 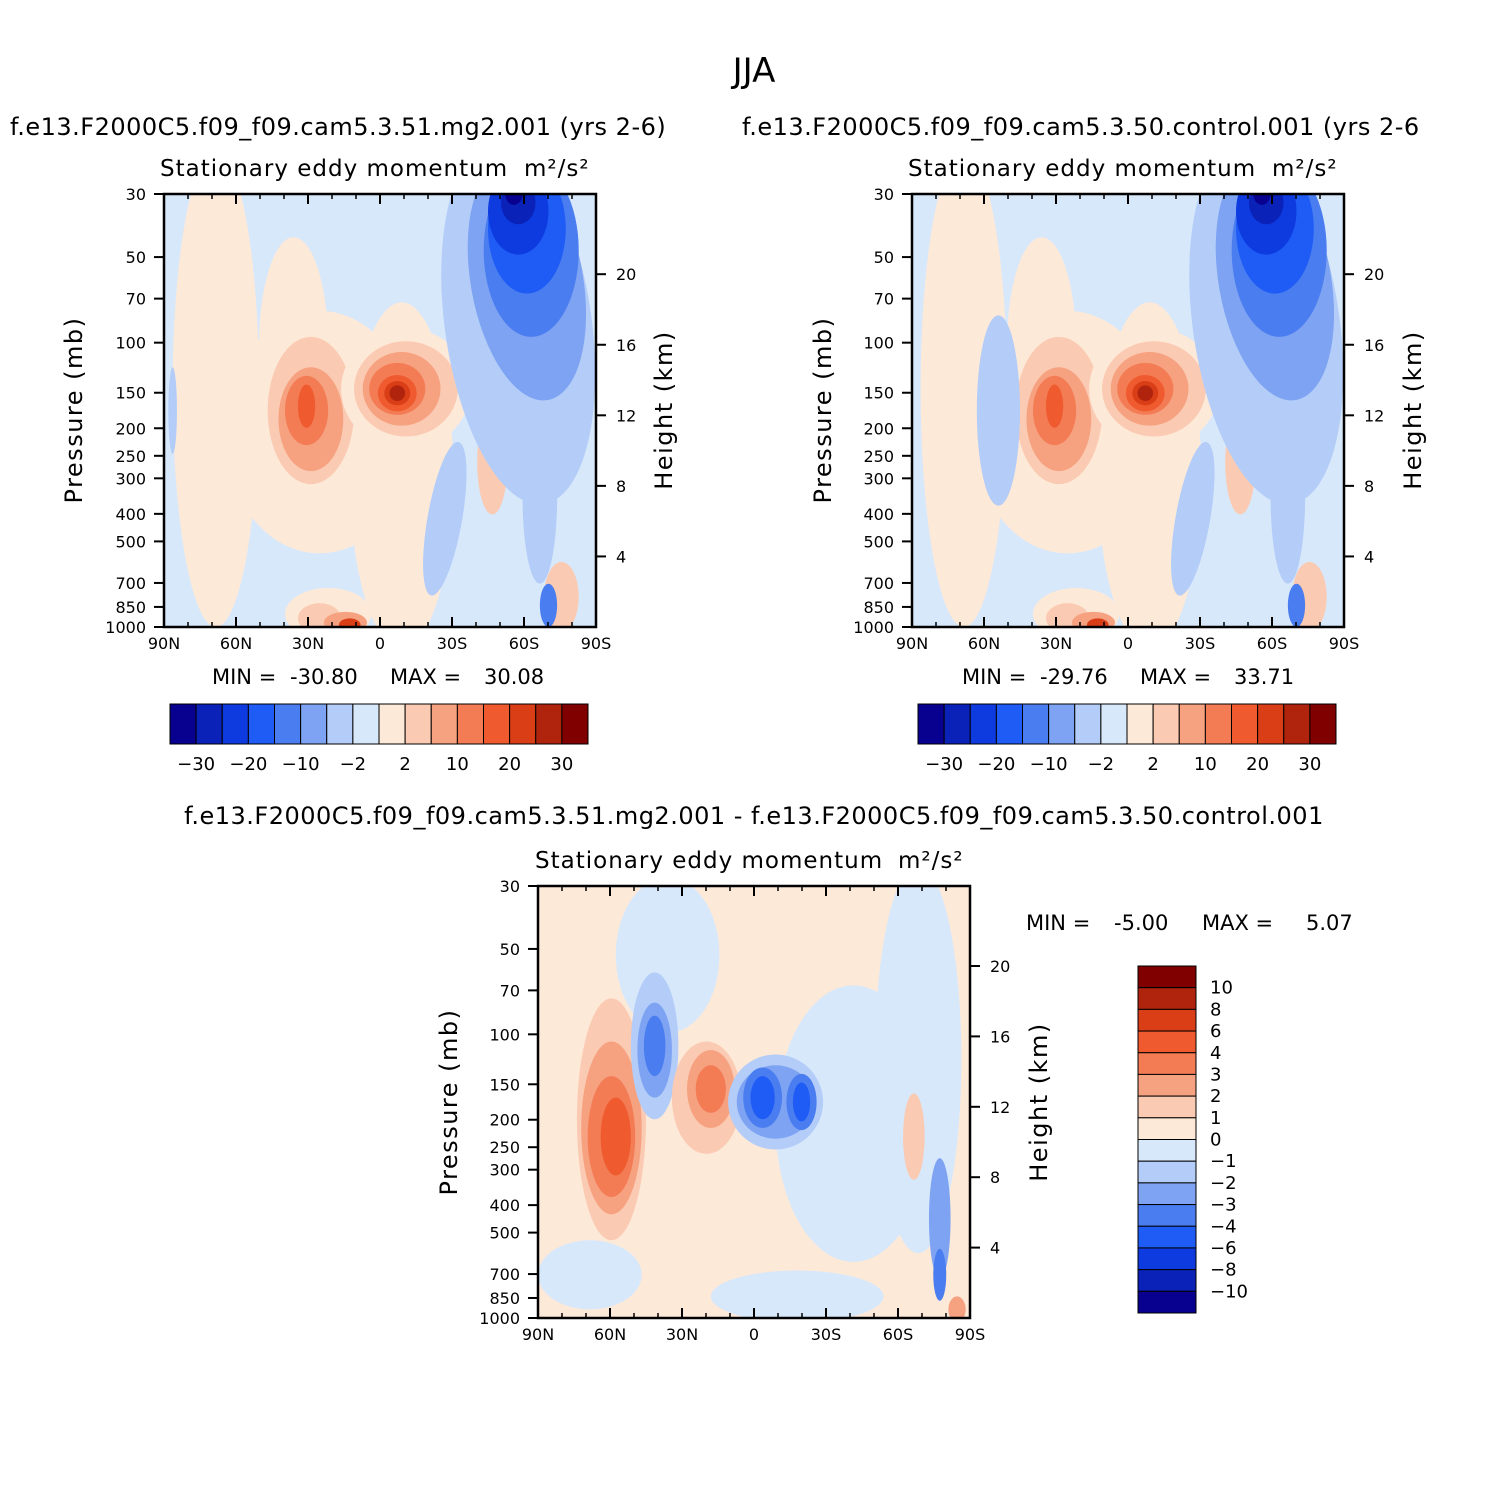 I want to click on x-tick-label: 60N, so click(x=236, y=643).